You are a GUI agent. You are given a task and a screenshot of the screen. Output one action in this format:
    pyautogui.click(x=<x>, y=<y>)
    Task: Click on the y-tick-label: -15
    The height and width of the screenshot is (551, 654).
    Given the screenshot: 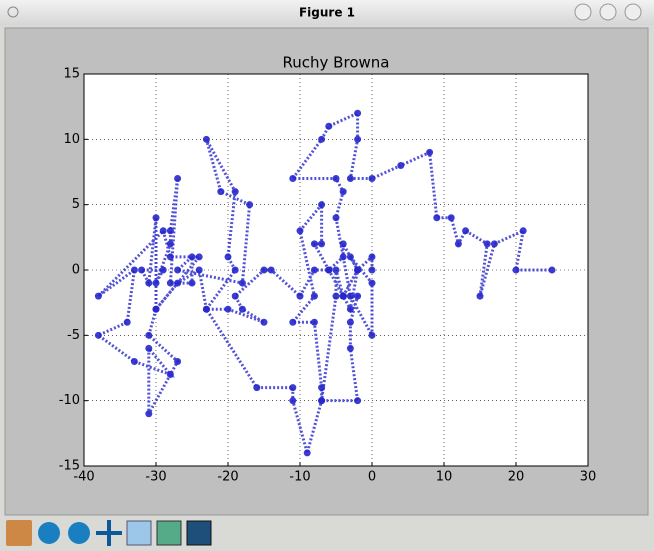 What is the action you would take?
    pyautogui.click(x=69, y=466)
    